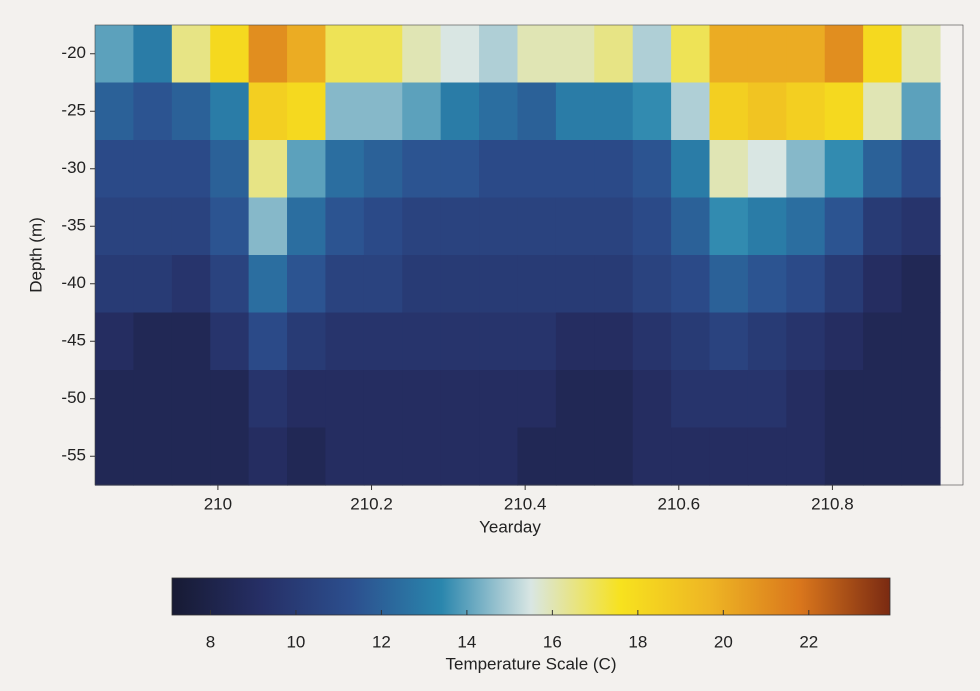  Describe the element at coordinates (723, 641) in the screenshot. I see `colorbar-tick-label: 20` at that location.